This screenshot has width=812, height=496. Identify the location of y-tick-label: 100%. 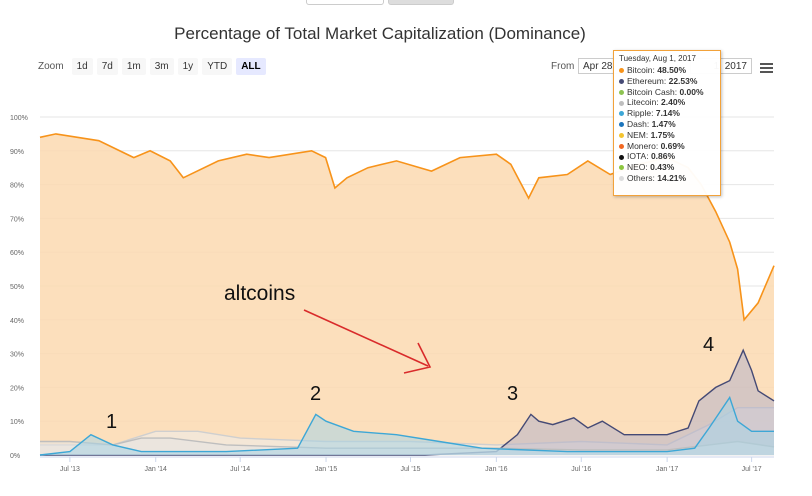
(19, 118).